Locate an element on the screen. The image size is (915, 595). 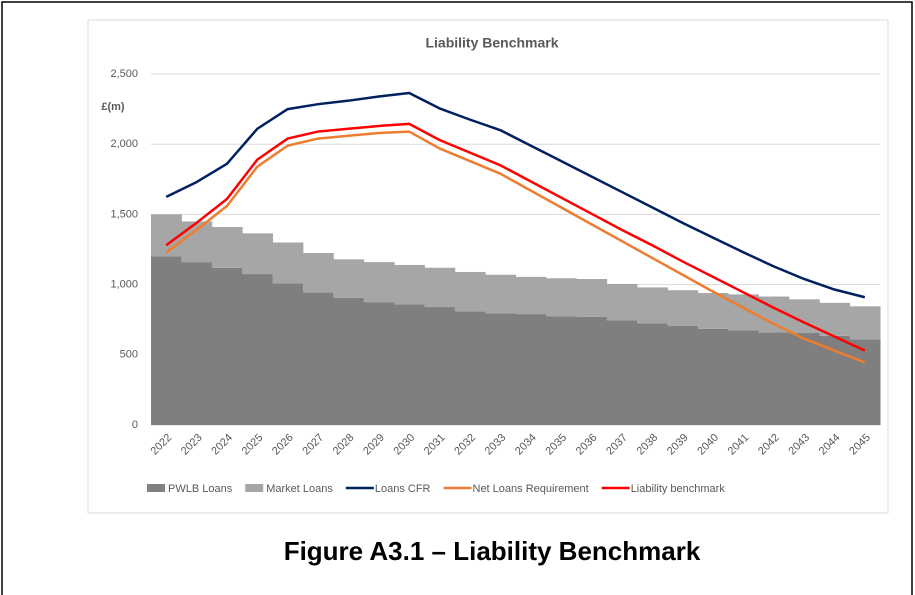
legend-label: PWLB Loans is located at coordinates (200, 489).